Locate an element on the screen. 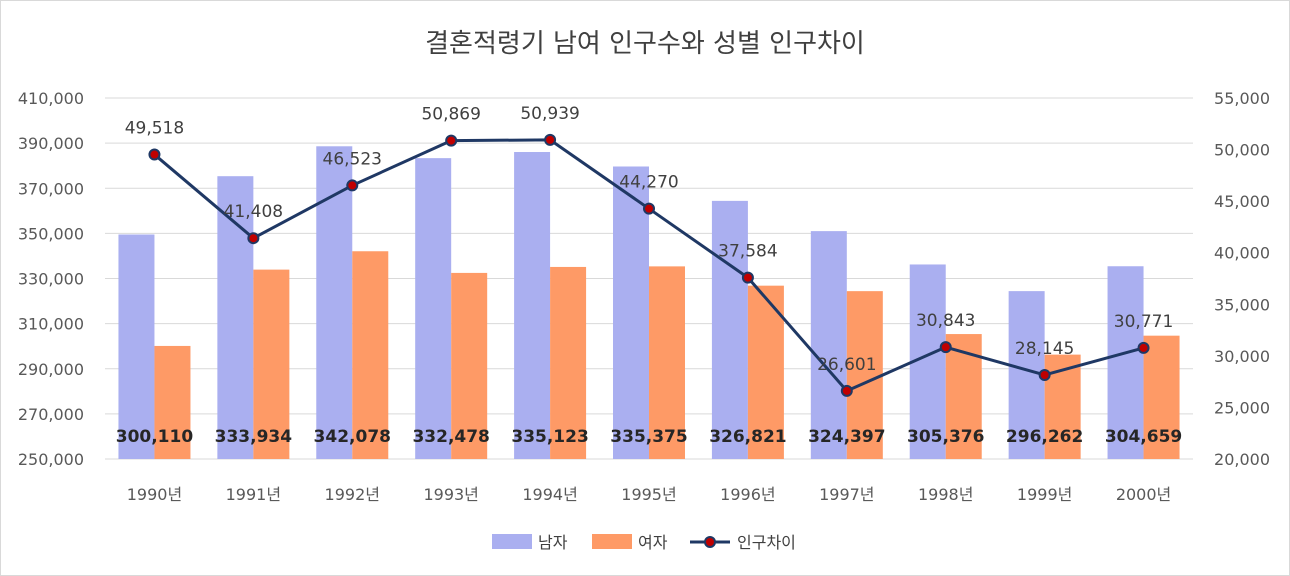  y-right-tick-label: 35,000 is located at coordinates (1242, 304).